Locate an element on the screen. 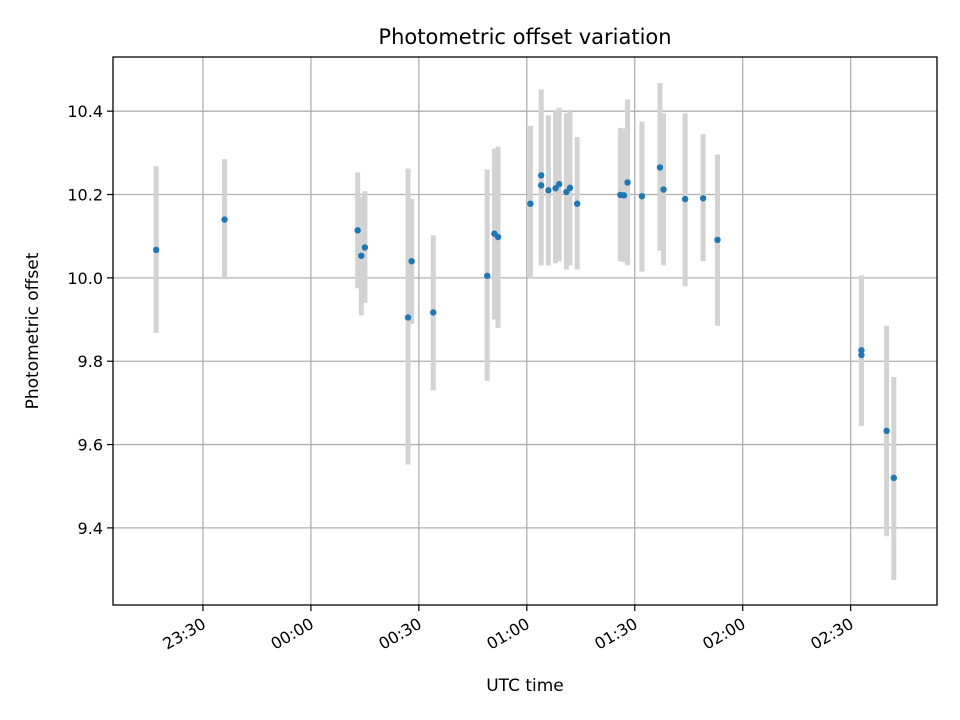  y-tick-label: 10.2 is located at coordinates (85, 195).